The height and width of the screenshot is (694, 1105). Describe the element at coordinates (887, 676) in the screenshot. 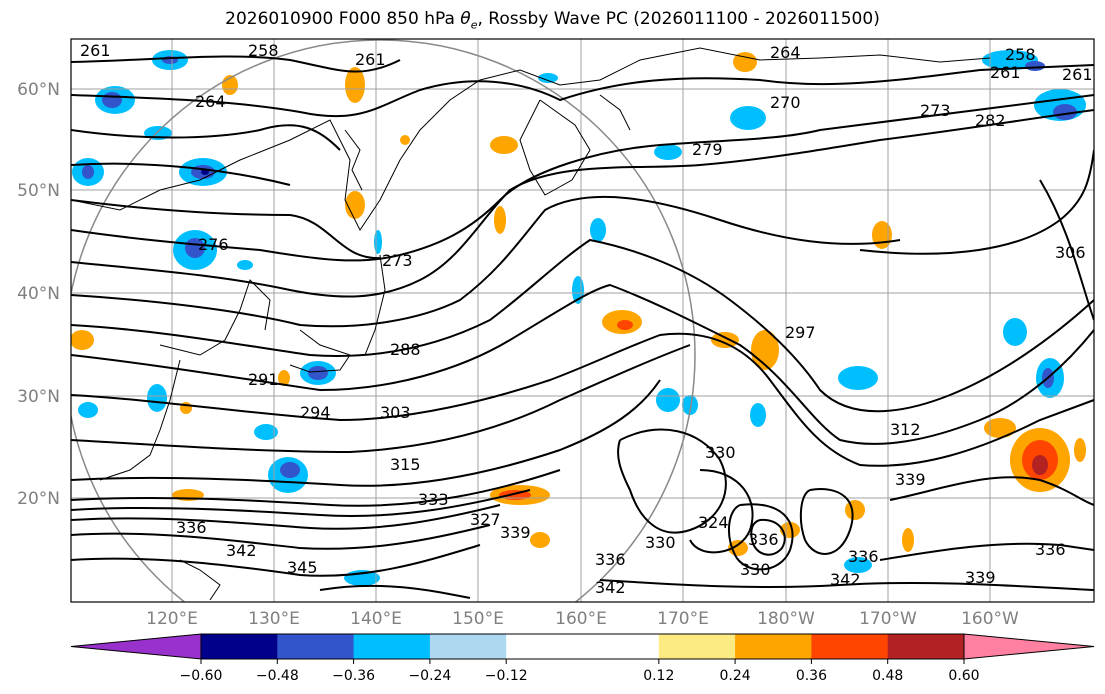

I see `colorbar-tick-label: 0.48` at that location.